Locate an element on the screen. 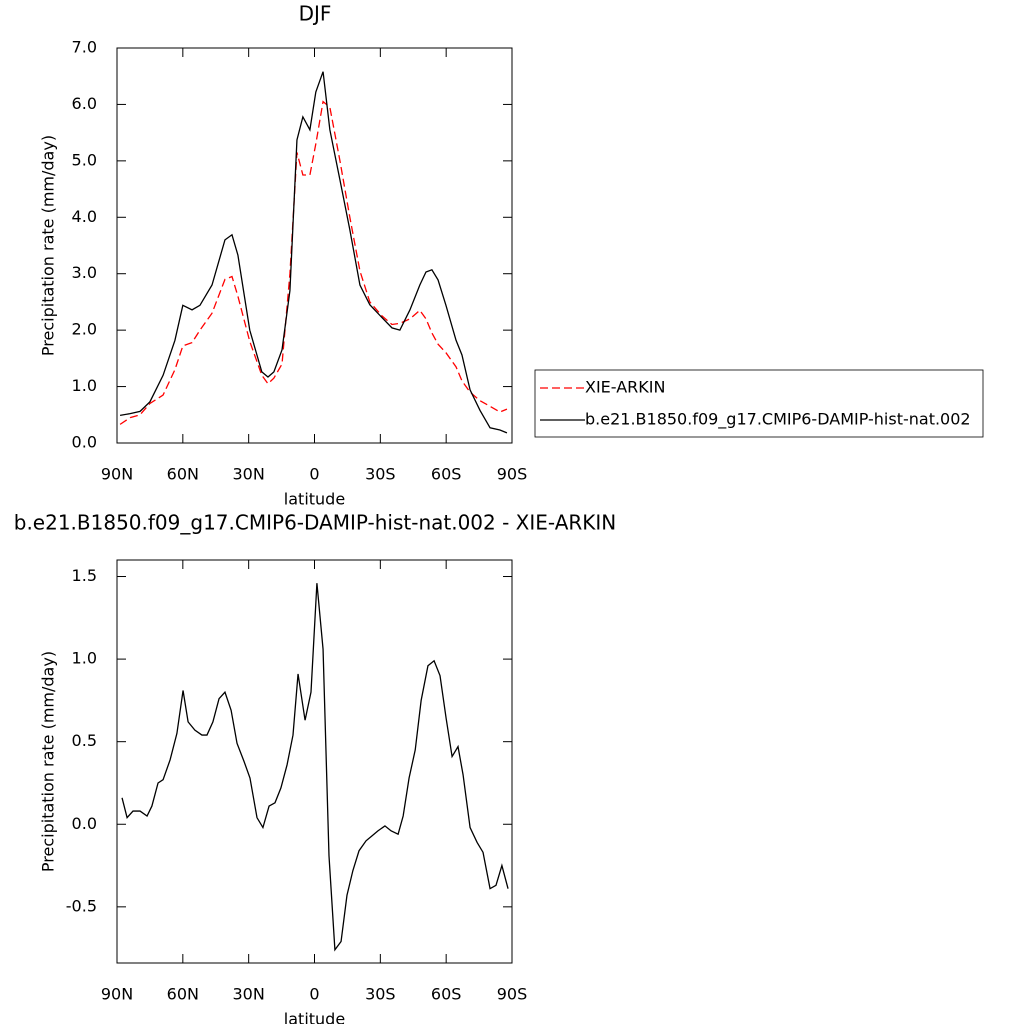  y-tick-label: 2.0 is located at coordinates (84, 329).